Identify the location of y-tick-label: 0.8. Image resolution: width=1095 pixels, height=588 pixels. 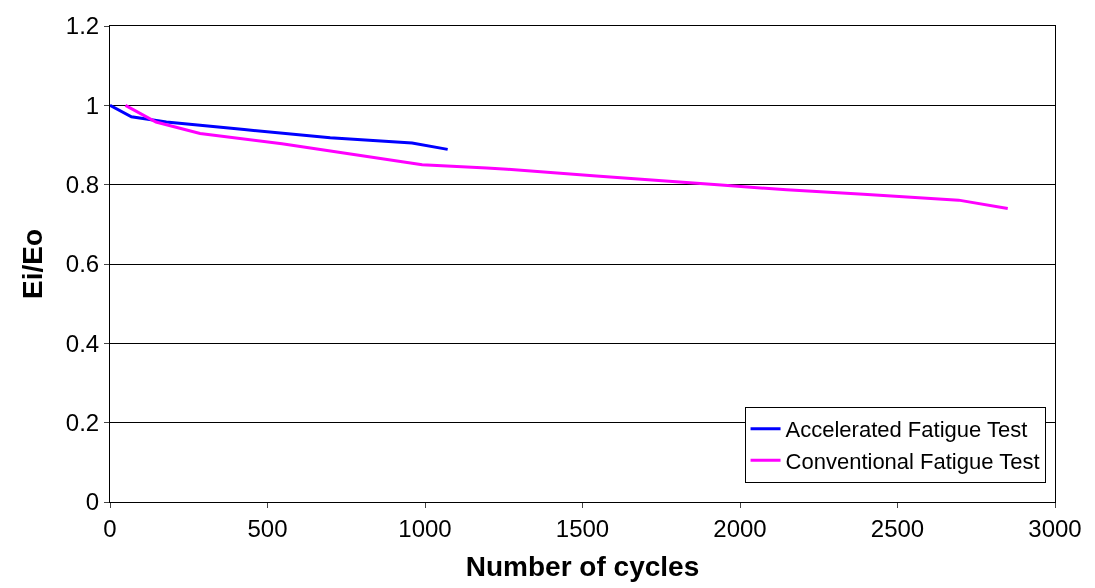
(82, 185).